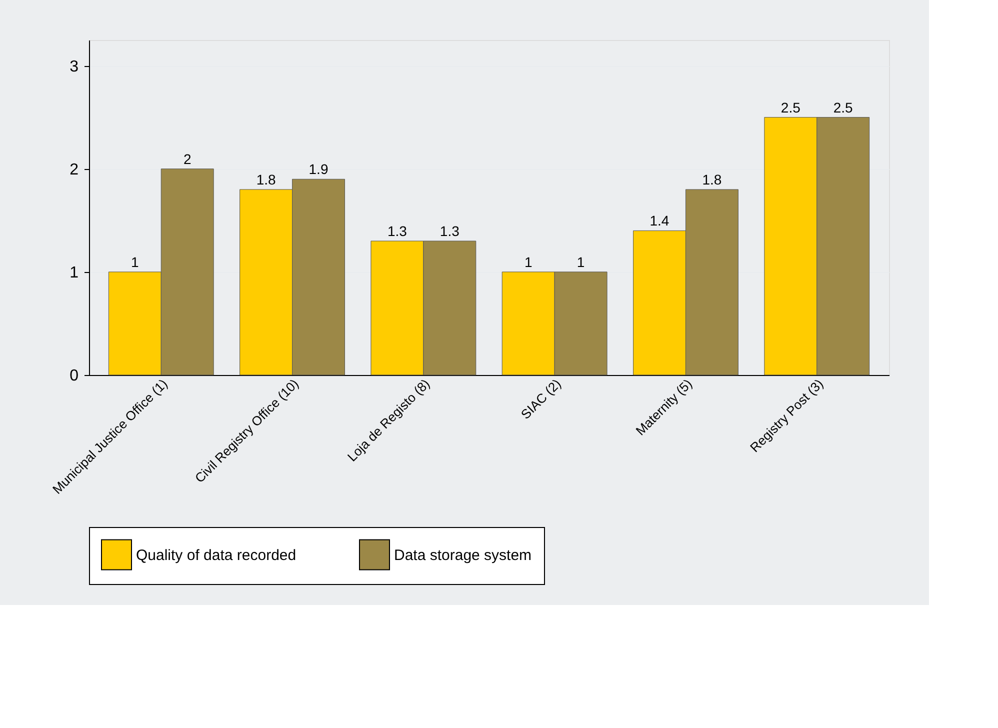 The height and width of the screenshot is (728, 998). I want to click on data-label: 1.4, so click(660, 220).